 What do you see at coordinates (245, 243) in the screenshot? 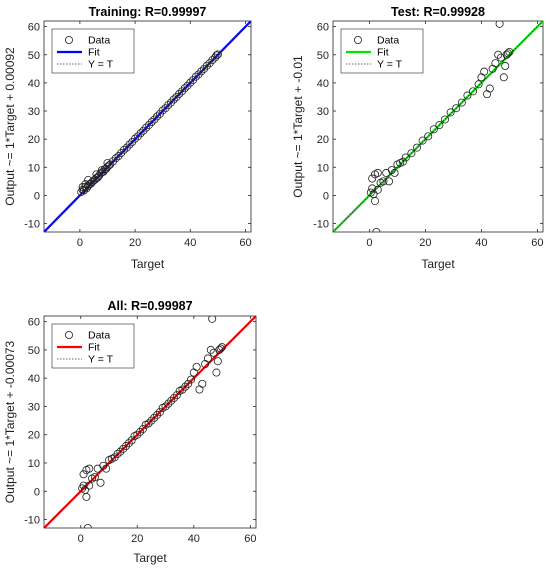
I see `x-tick-label: 60` at bounding box center [245, 243].